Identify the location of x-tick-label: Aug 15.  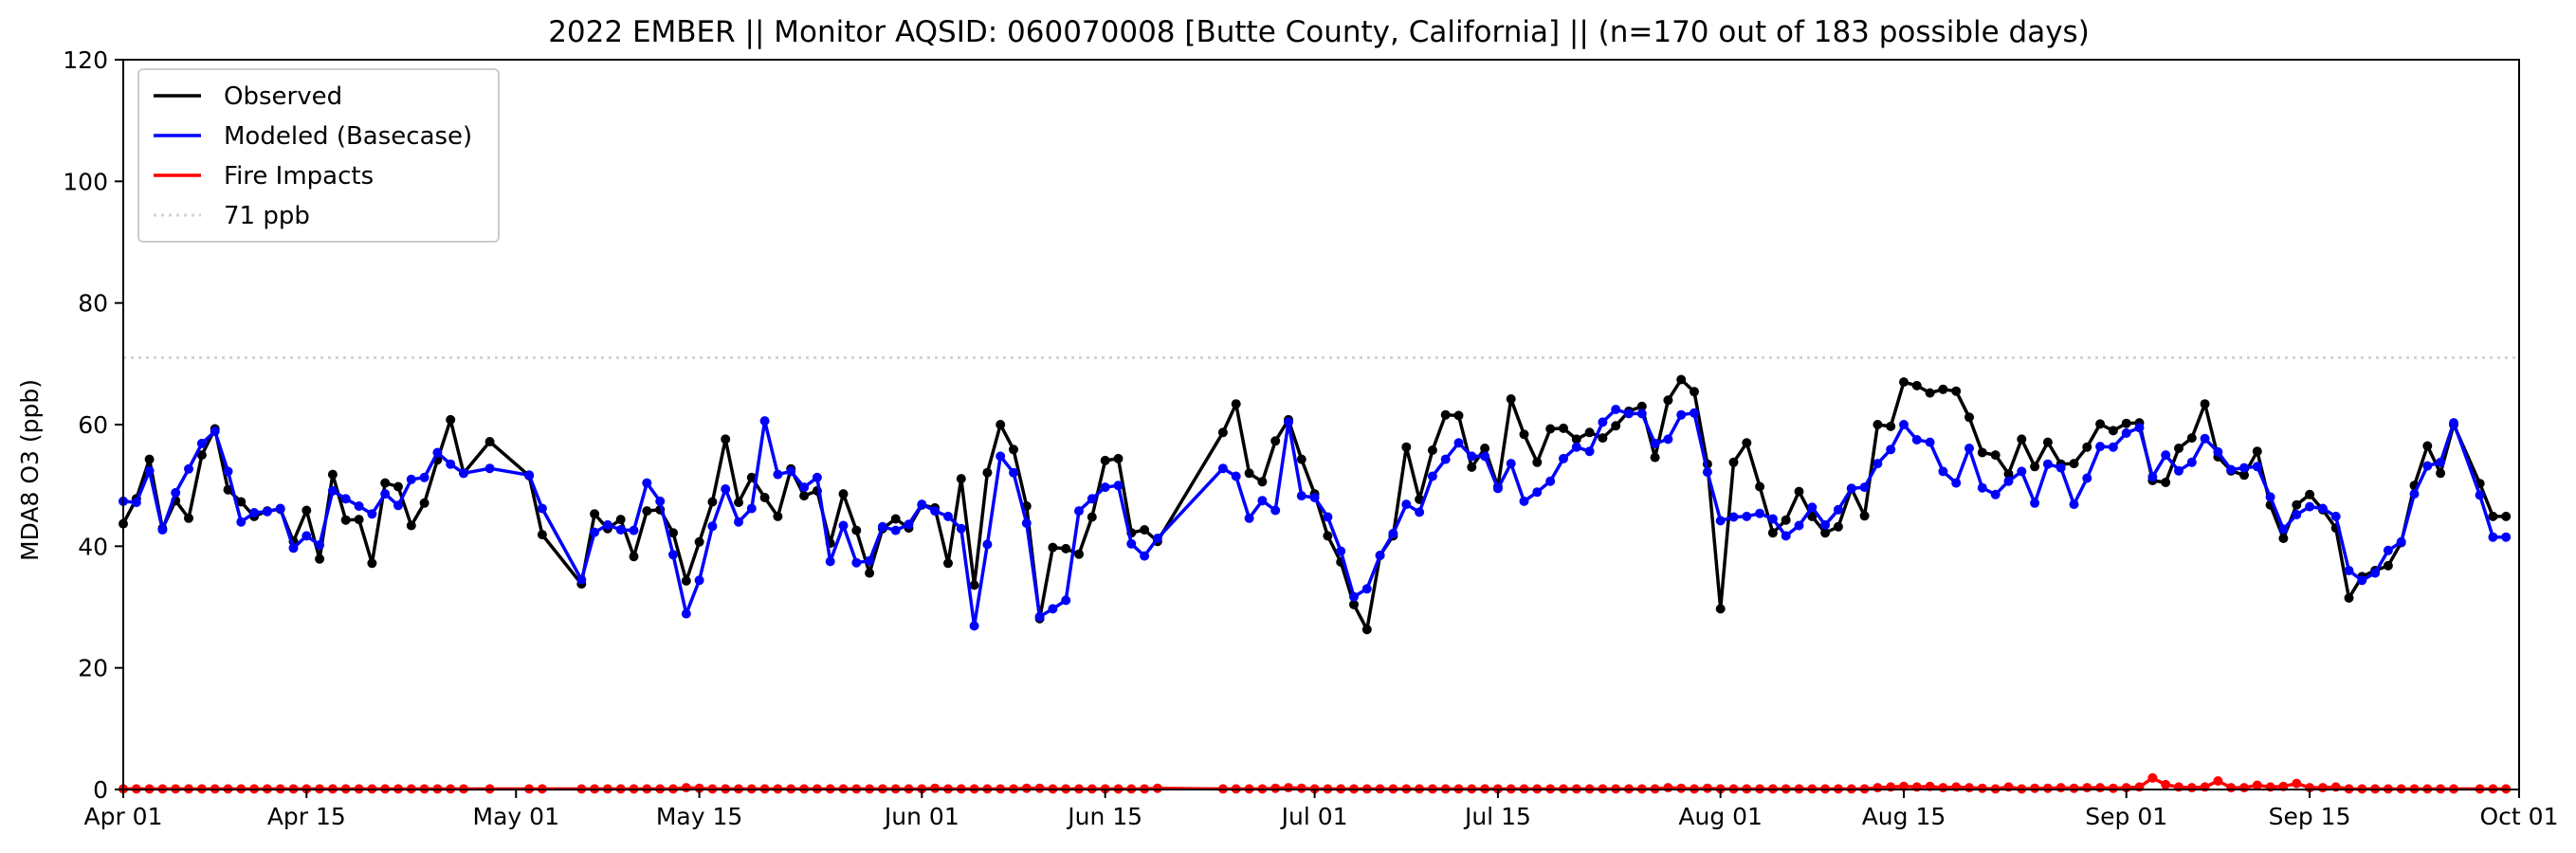
(1904, 816).